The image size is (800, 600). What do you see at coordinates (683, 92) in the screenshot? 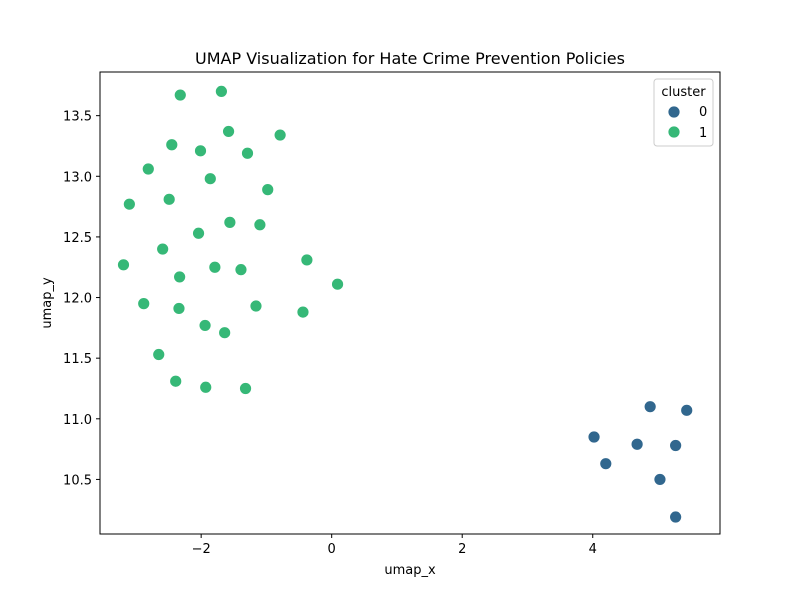
I see `legend-title: cluster` at bounding box center [683, 92].